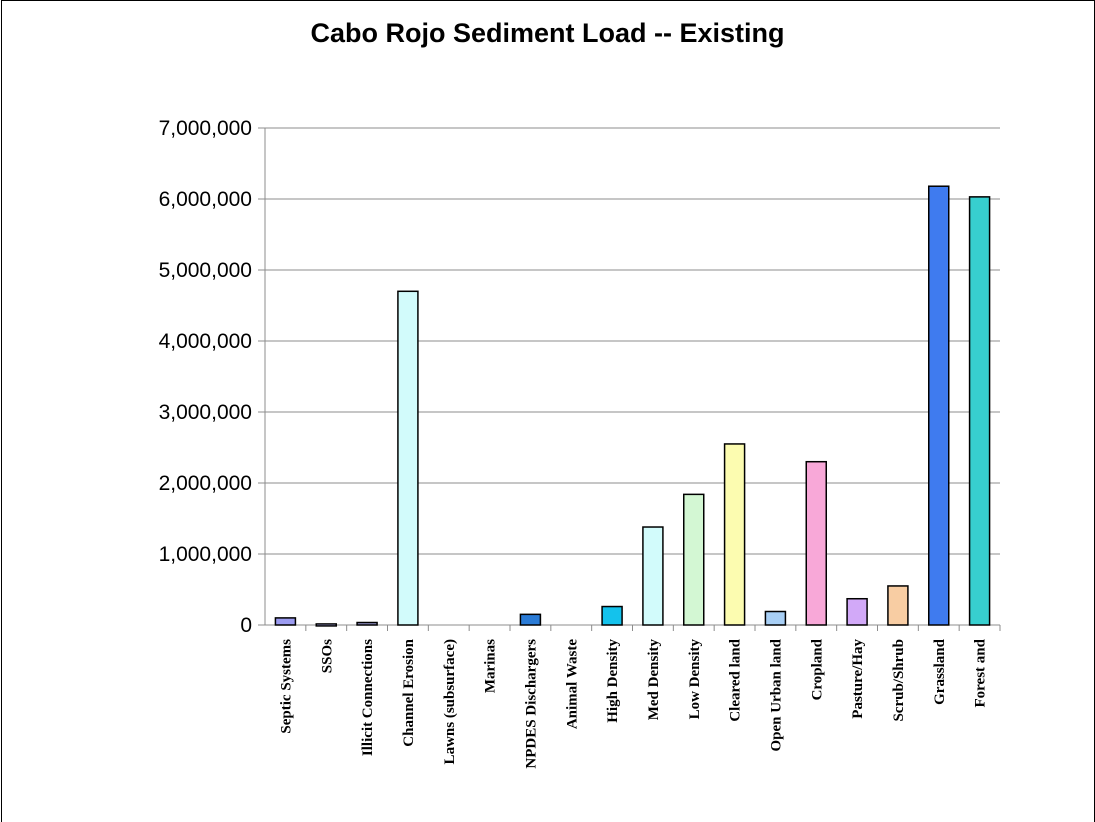 Image resolution: width=1095 pixels, height=822 pixels. I want to click on bar-scrub-shrub, so click(898, 605).